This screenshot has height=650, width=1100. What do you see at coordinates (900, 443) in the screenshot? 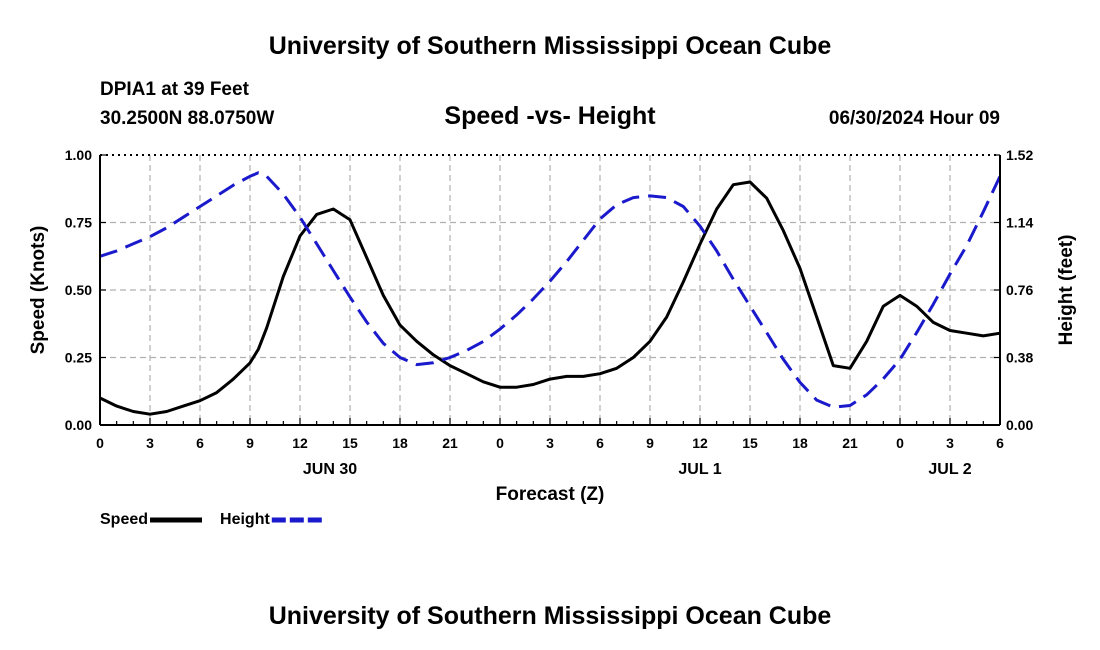
I see `x-tick-label-16: 0` at bounding box center [900, 443].